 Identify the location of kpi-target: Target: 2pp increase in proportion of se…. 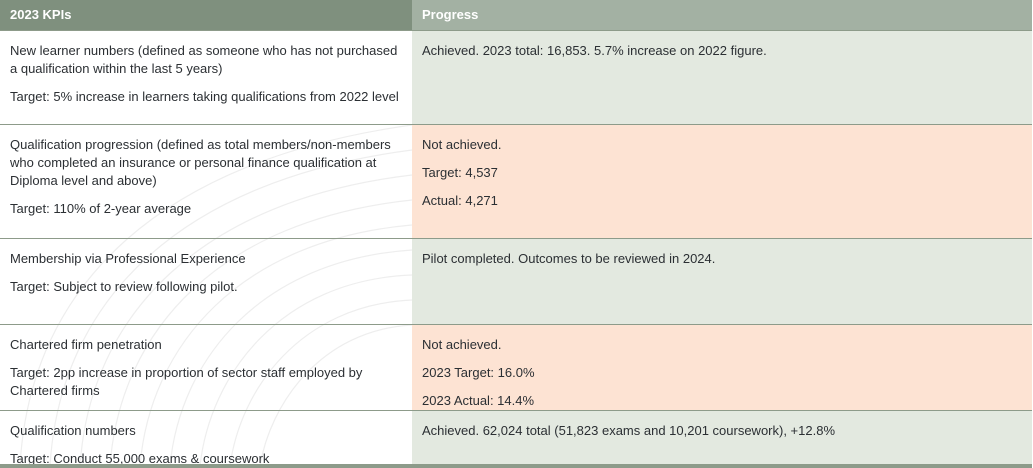
(186, 381).